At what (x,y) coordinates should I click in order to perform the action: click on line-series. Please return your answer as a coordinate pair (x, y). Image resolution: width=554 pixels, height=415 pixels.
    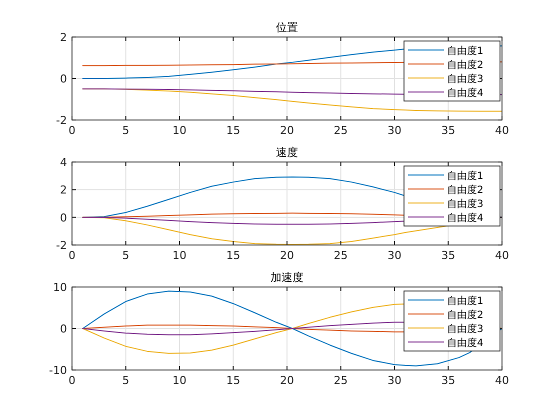
    Looking at the image, I should click on (292, 328).